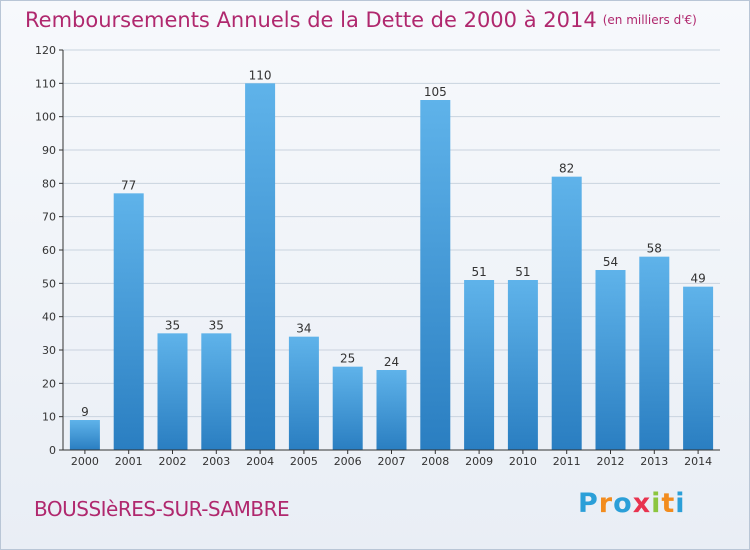 The image size is (750, 550). What do you see at coordinates (128, 322) in the screenshot?
I see `bar-2001` at bounding box center [128, 322].